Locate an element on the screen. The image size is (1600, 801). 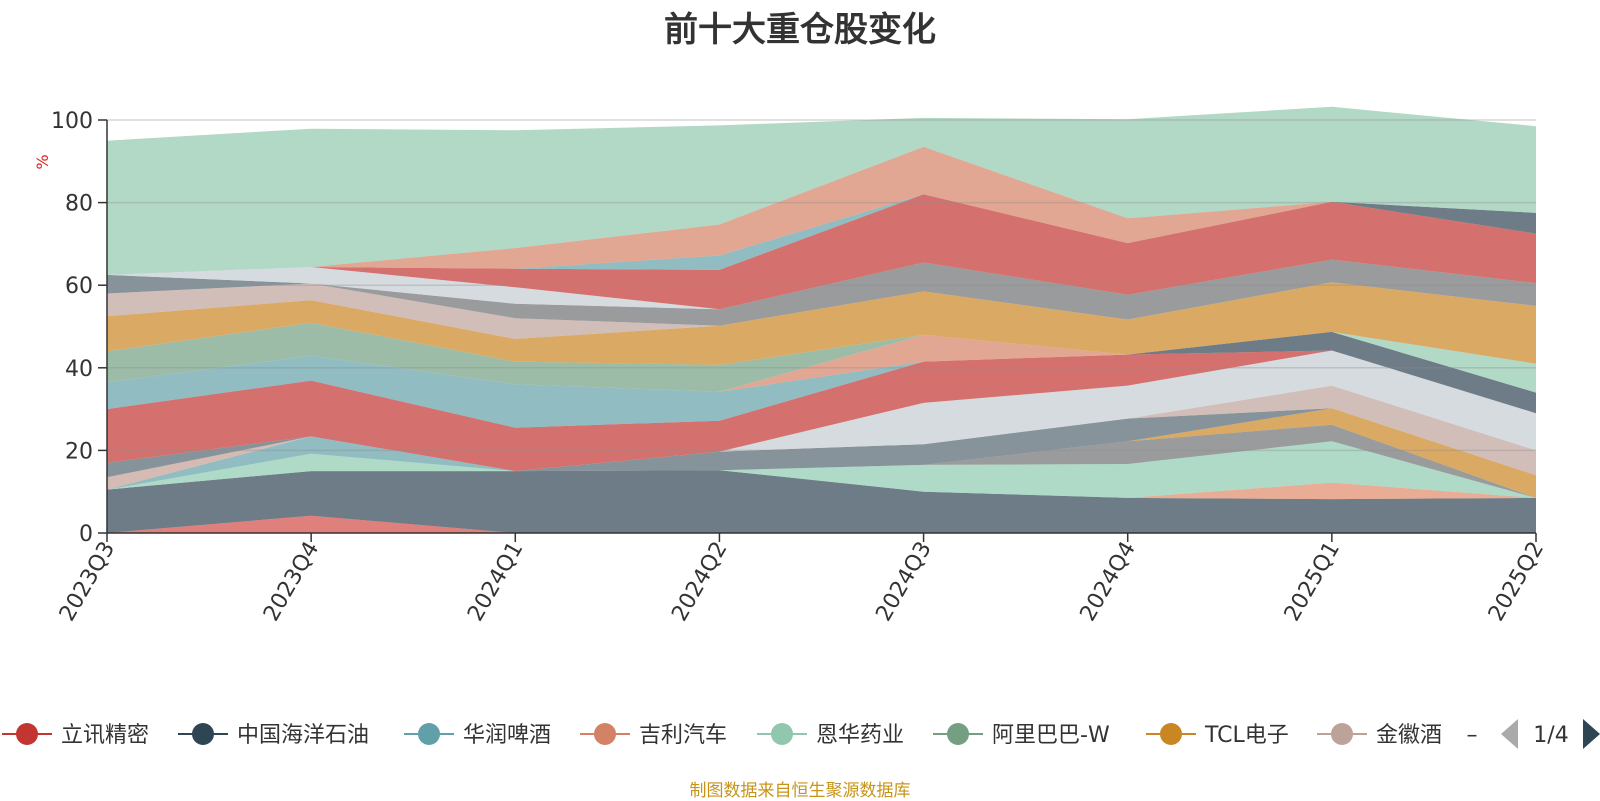
legend-item: 华润啤酒 is located at coordinates (477, 735).